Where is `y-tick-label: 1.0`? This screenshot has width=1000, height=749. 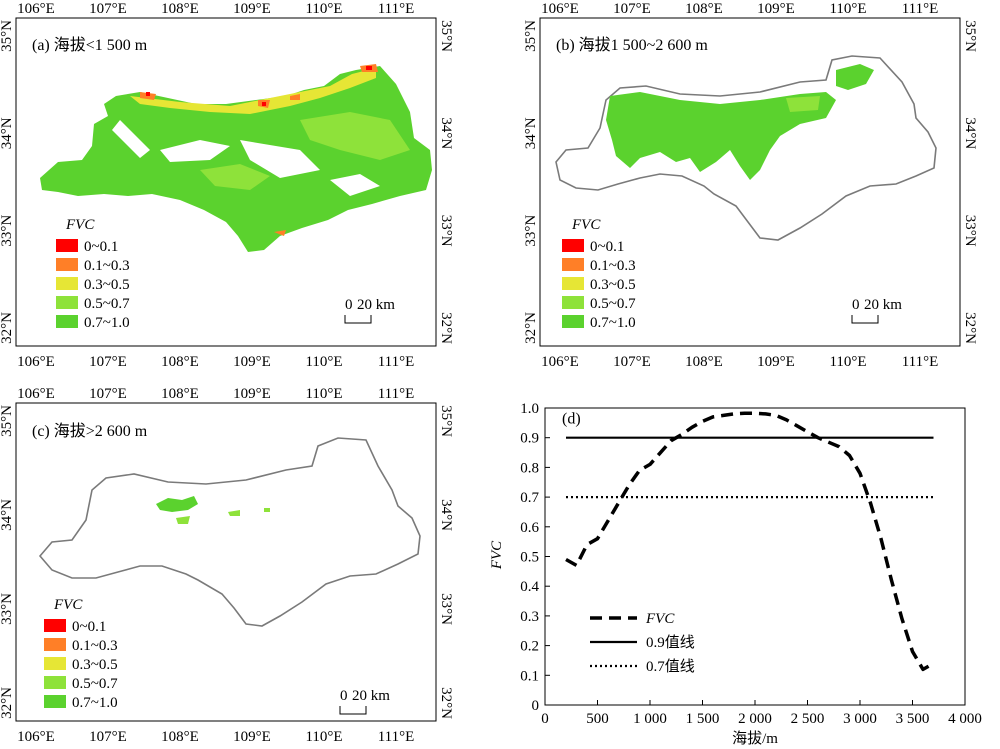
y-tick-label: 1.0 is located at coordinates (529, 409).